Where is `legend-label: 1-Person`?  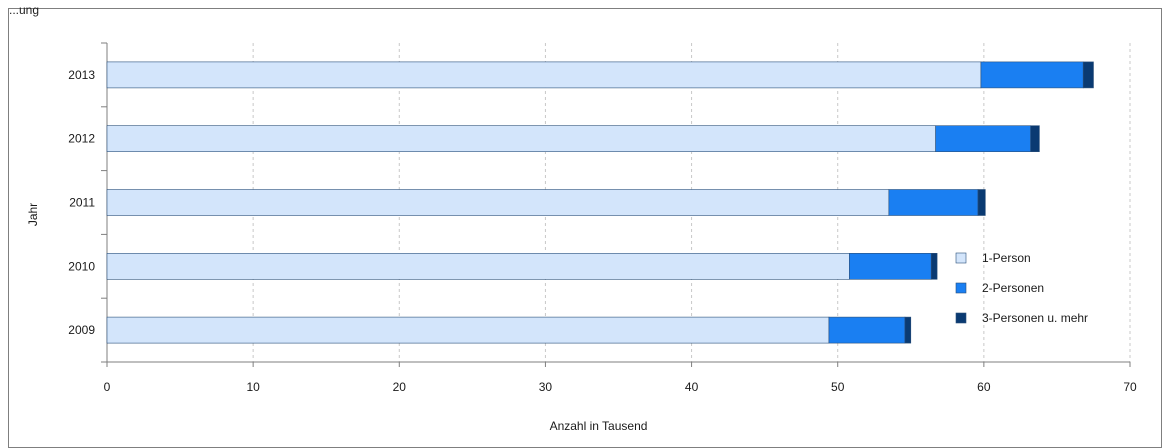 legend-label: 1-Person is located at coordinates (1006, 258).